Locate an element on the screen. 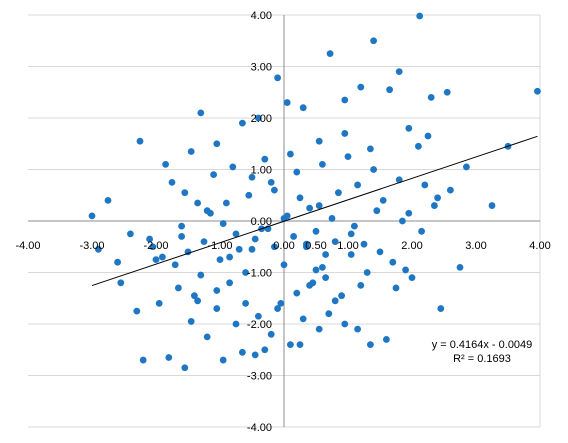 The image size is (568, 443). trendline-equation: y = 0.4164x - 0.0049 is located at coordinates (482, 345).